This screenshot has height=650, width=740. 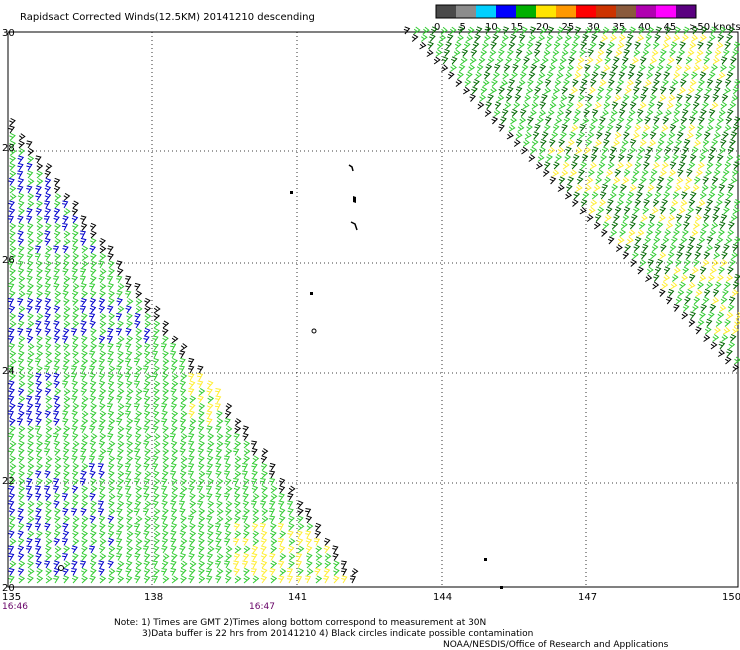 I want to click on legend-label: 15, so click(x=517, y=27).